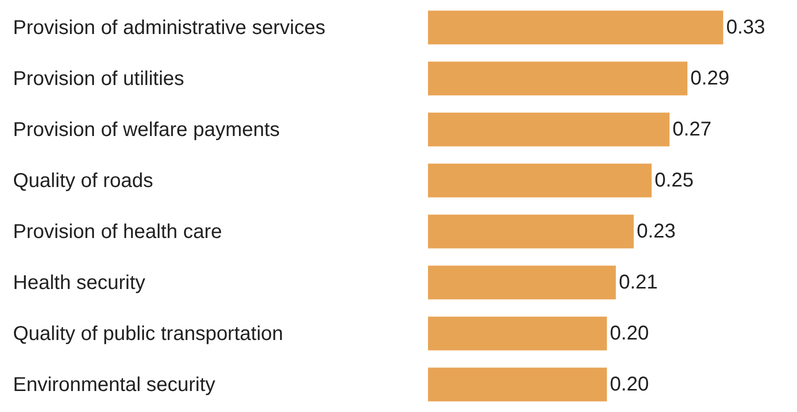 This screenshot has width=797, height=412. I want to click on data-label: 0.23, so click(656, 231).